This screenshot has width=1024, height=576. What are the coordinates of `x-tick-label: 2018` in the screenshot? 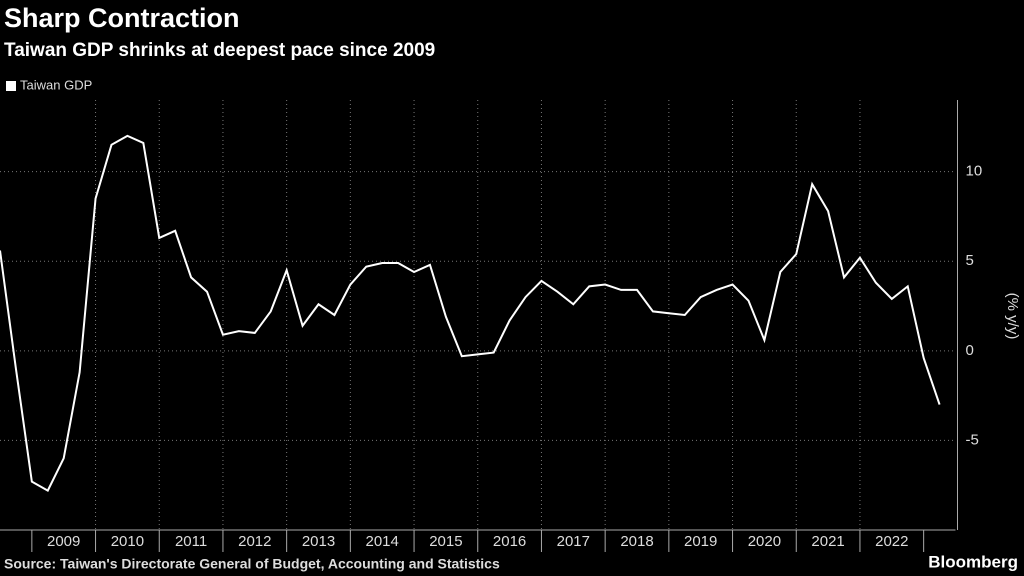 It's located at (636, 541).